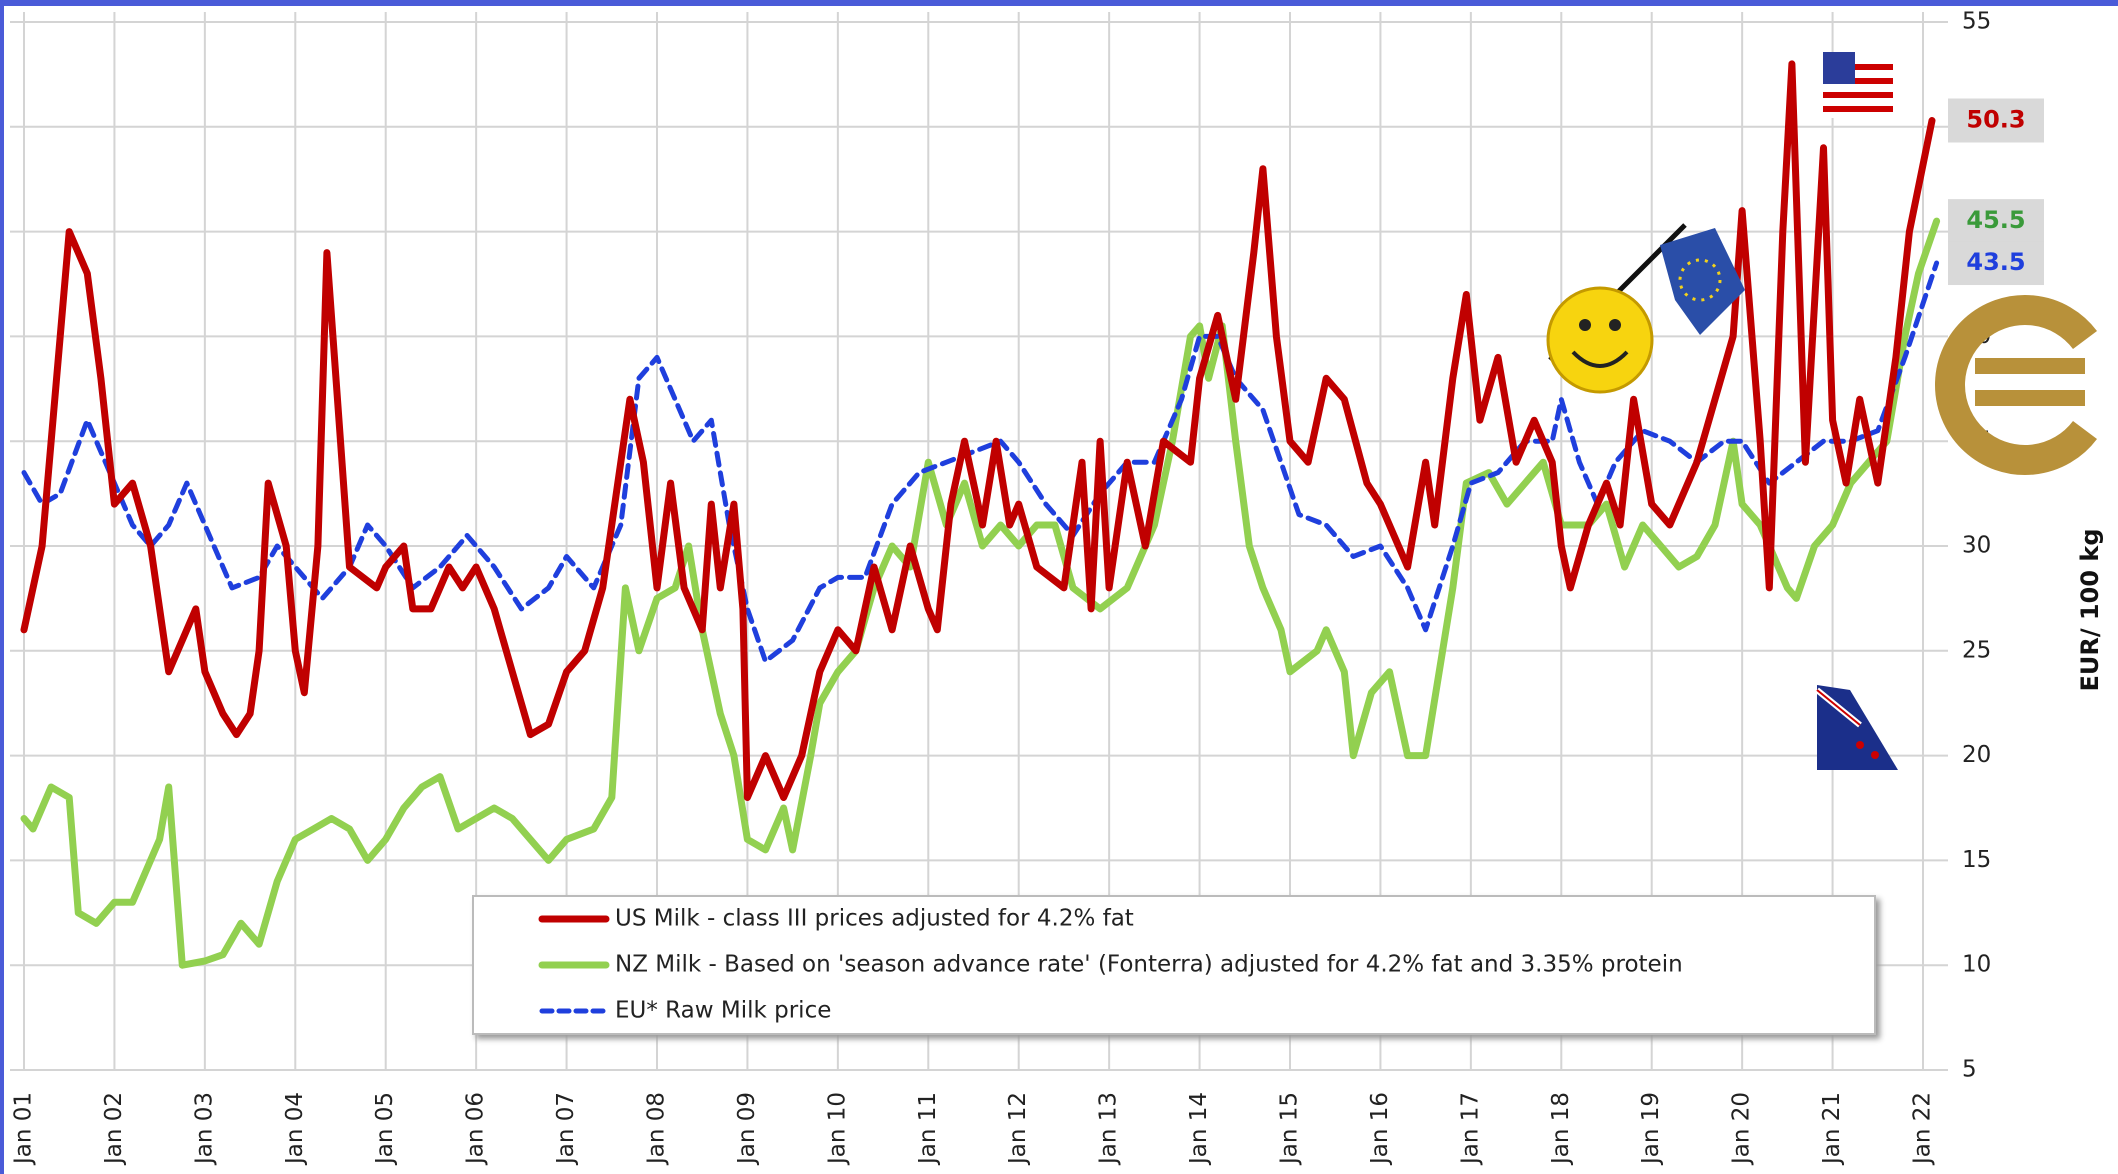  Describe the element at coordinates (1976, 22) in the screenshot. I see `y-tick-label: 55` at that location.